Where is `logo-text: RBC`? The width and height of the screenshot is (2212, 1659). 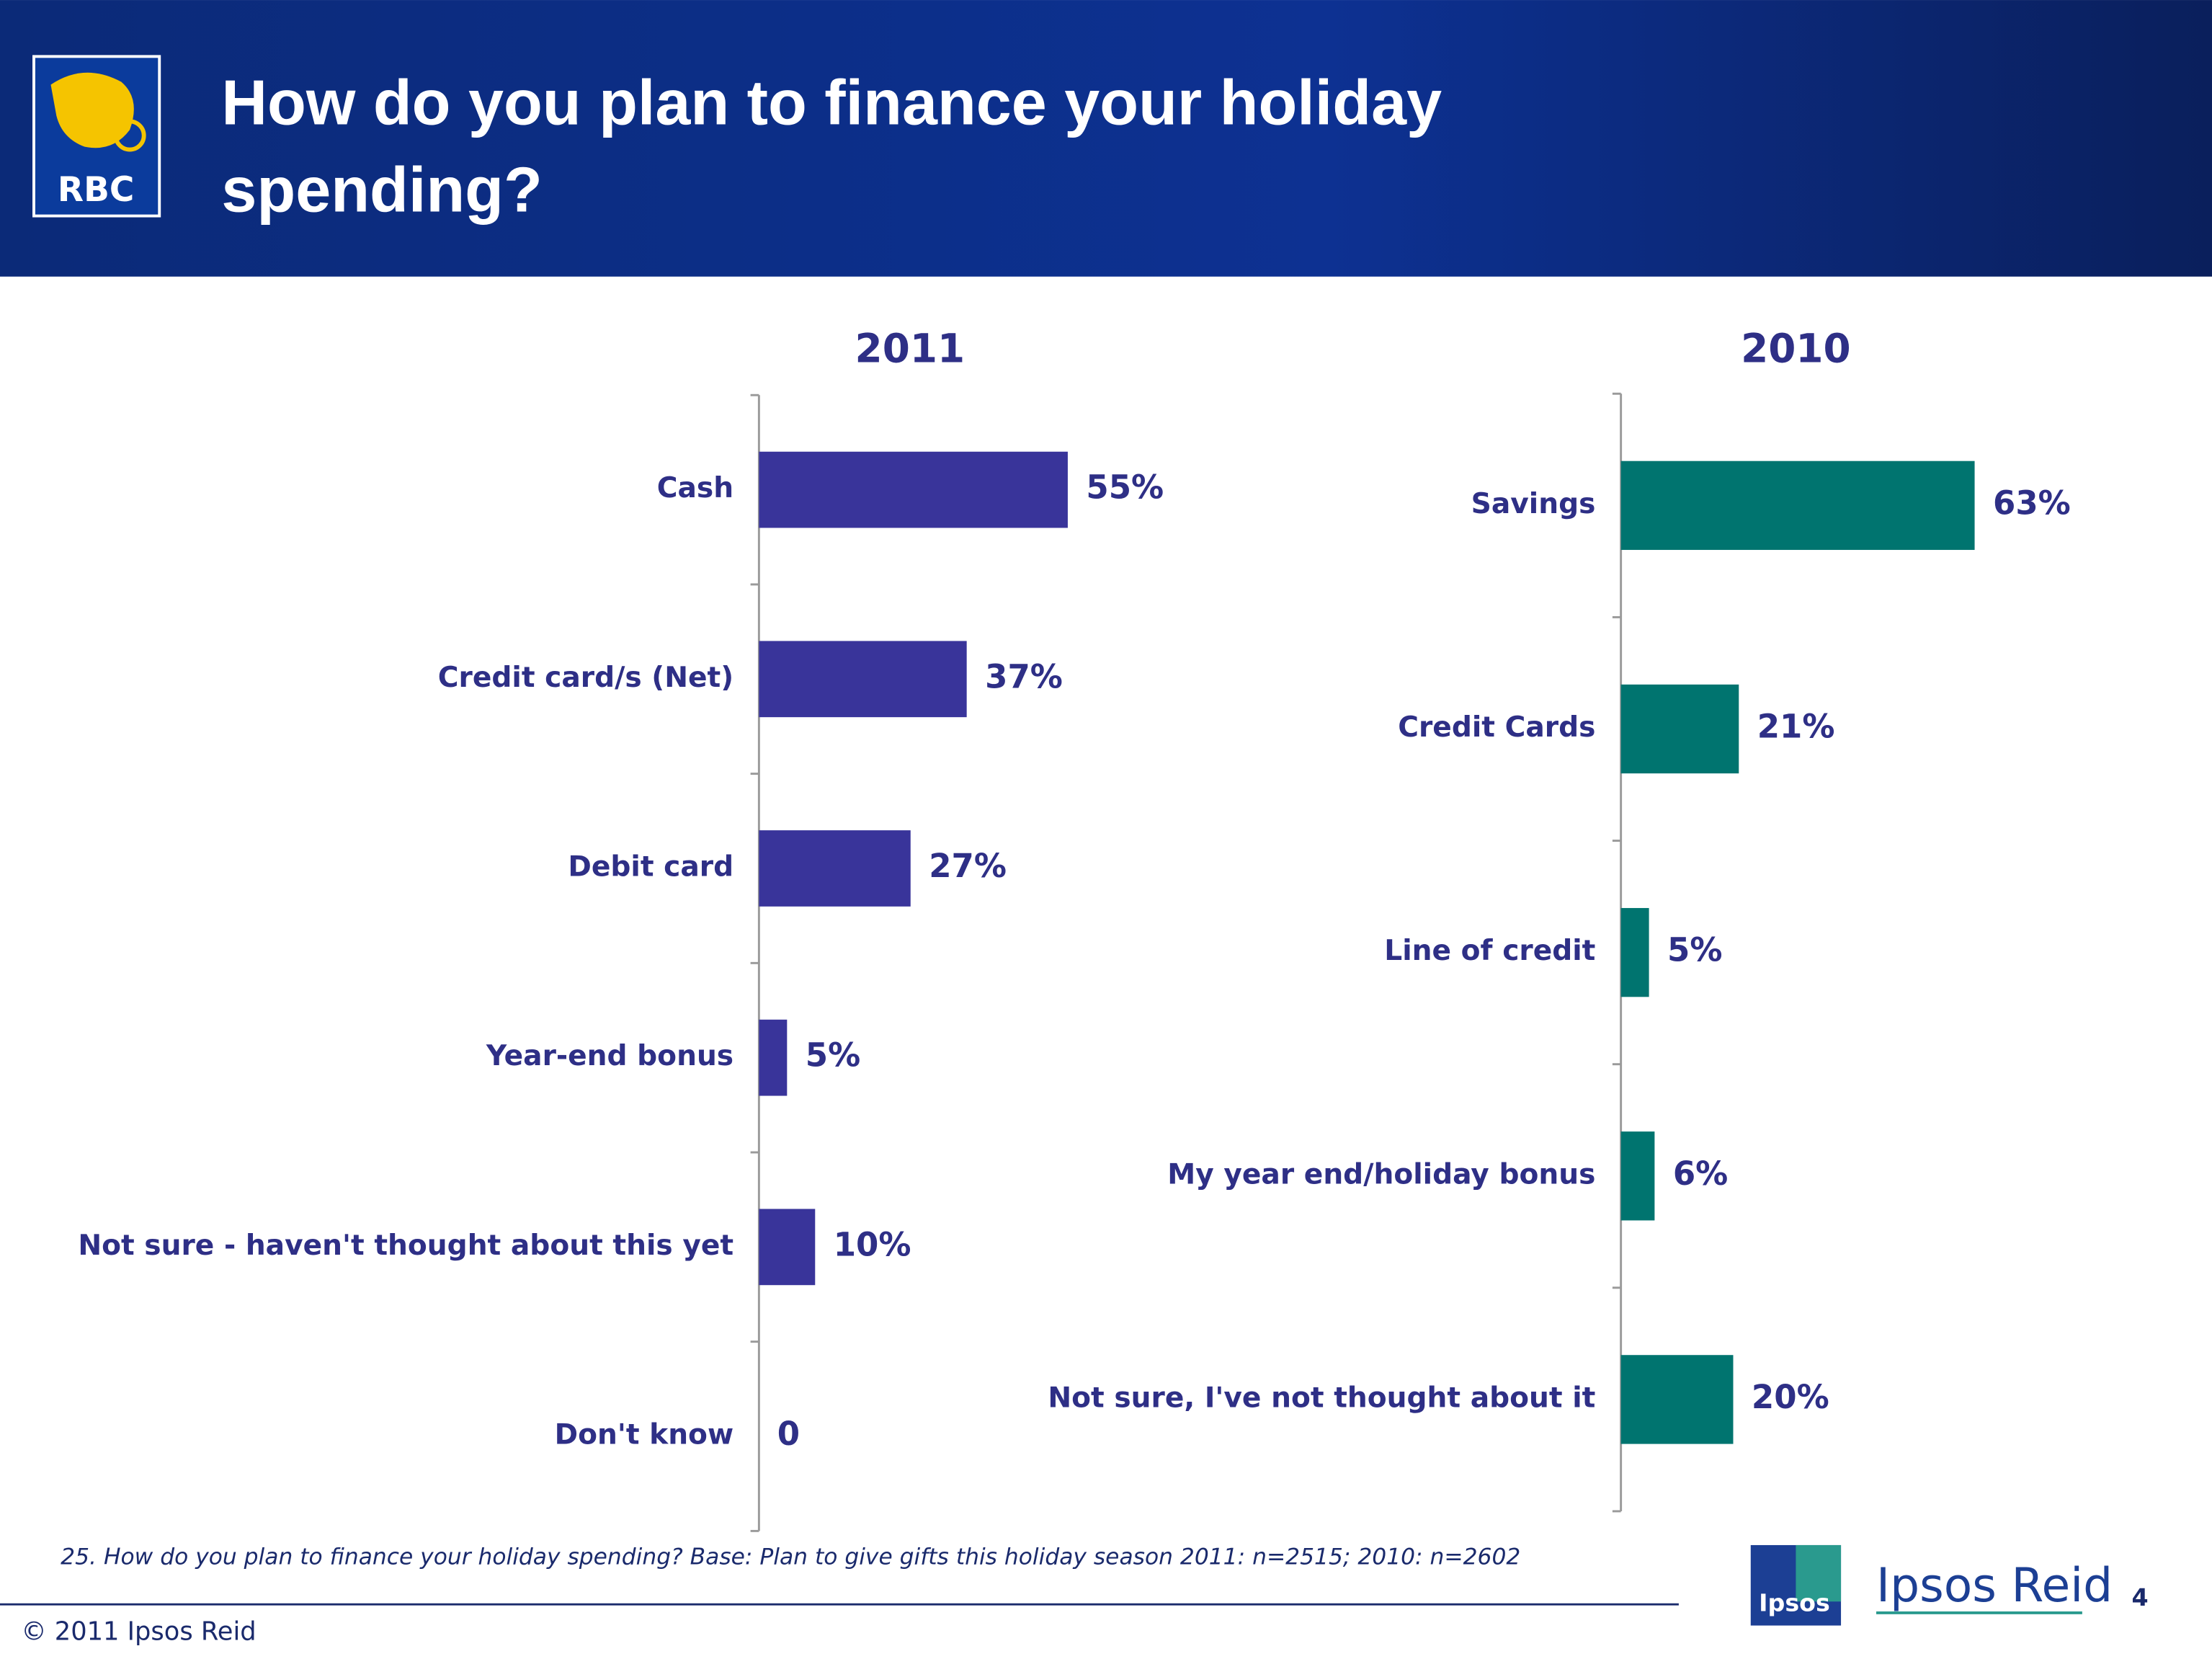
logo-text: RBC is located at coordinates (96, 190).